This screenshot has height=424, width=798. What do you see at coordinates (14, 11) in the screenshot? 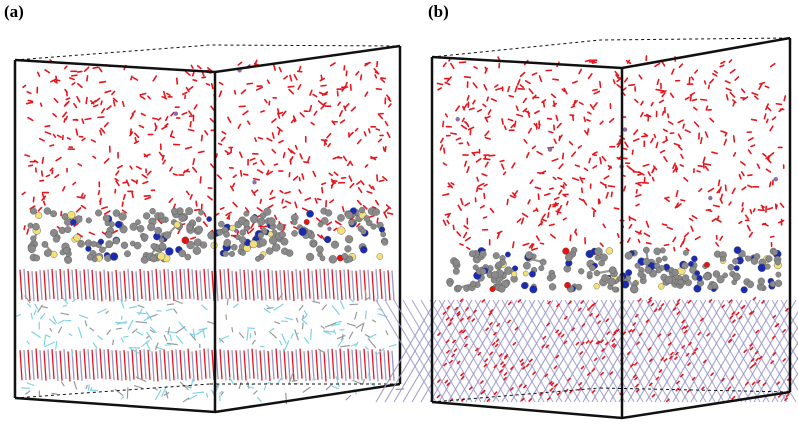
I see `panel-a-label: (a)` at bounding box center [14, 11].